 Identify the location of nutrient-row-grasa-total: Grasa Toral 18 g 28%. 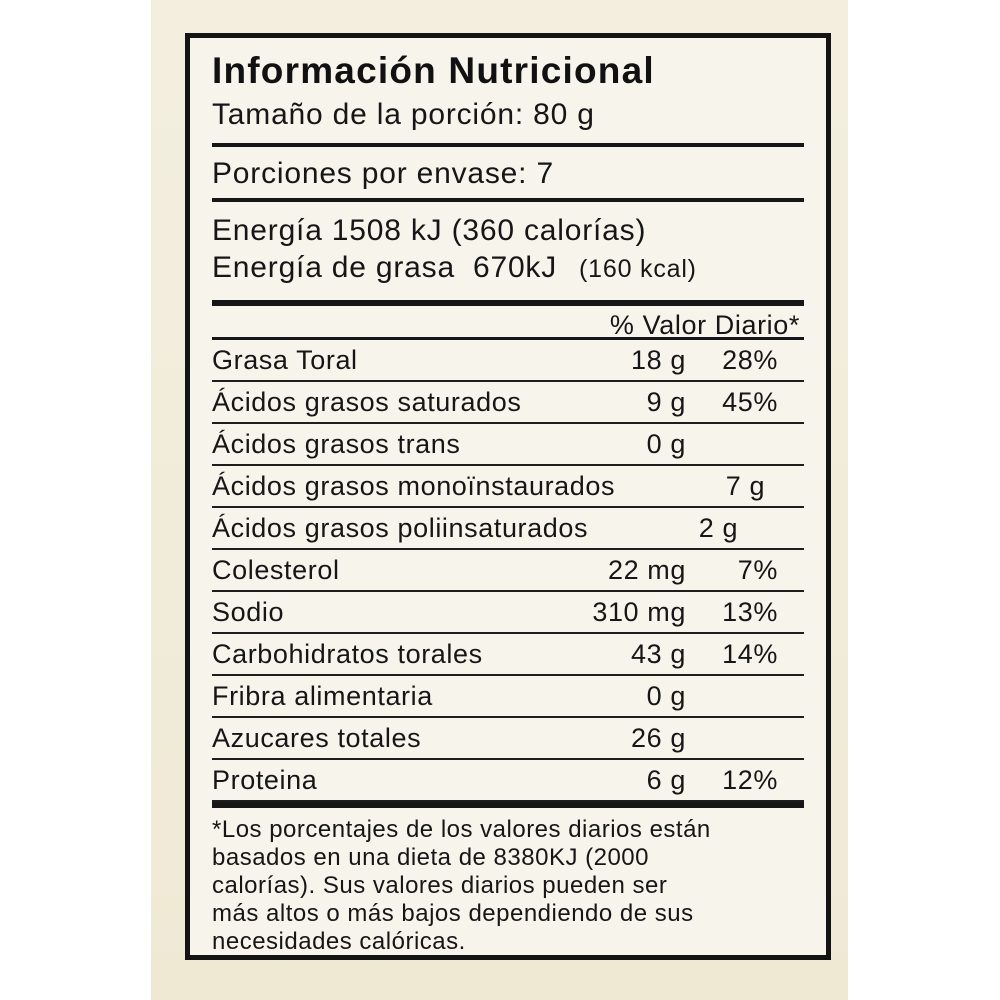
(508, 361).